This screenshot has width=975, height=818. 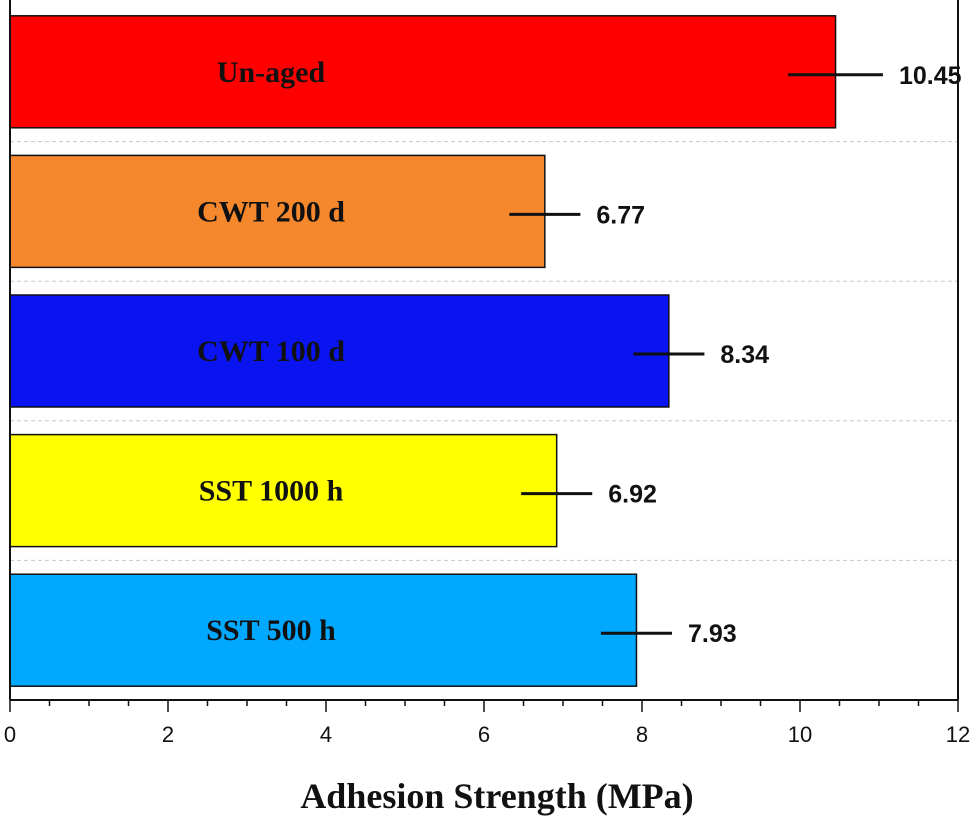 I want to click on bar-label: SST 500 h, so click(x=271, y=630).